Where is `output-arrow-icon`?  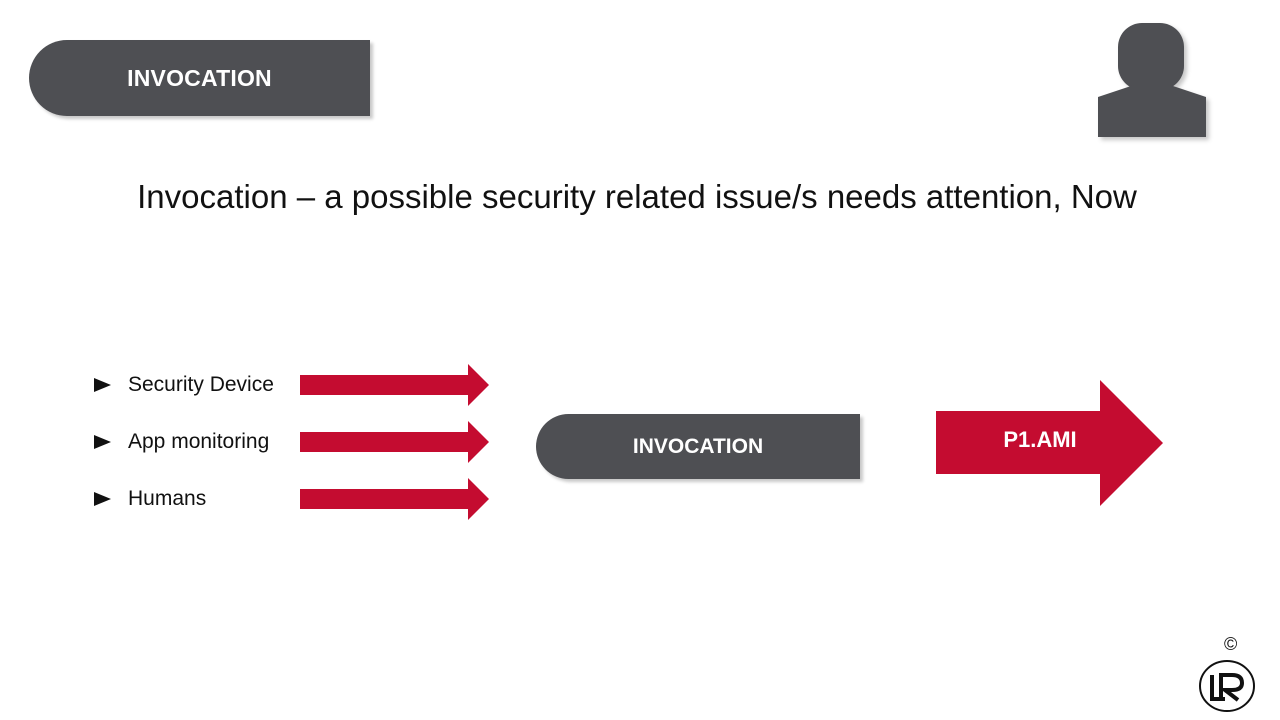
output-arrow-icon is located at coordinates (1049, 443).